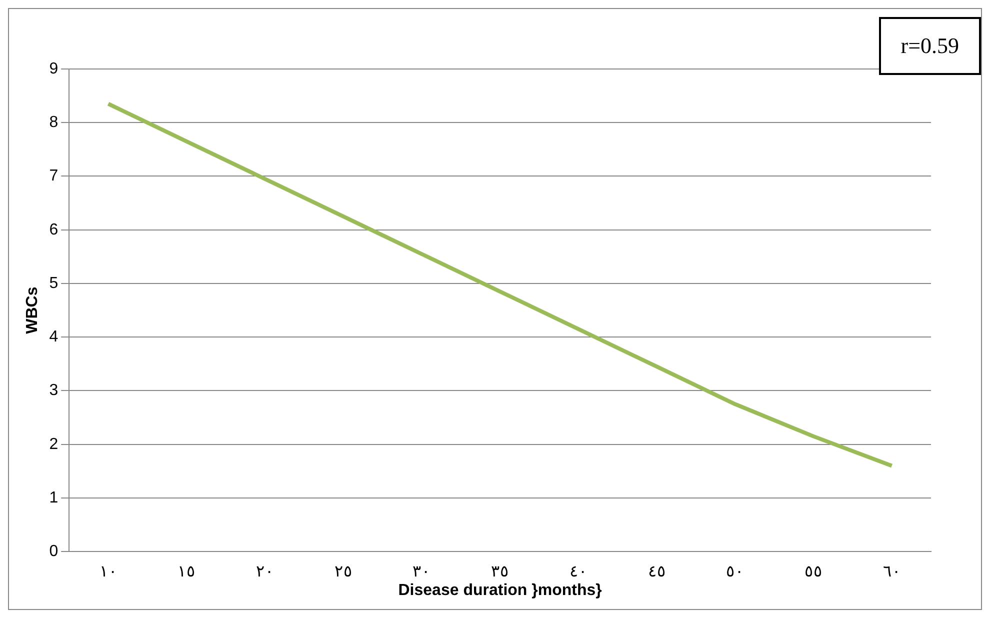 Image resolution: width=990 pixels, height=618 pixels. Describe the element at coordinates (500, 572) in the screenshot. I see `x-tick-label: ٣٥` at that location.